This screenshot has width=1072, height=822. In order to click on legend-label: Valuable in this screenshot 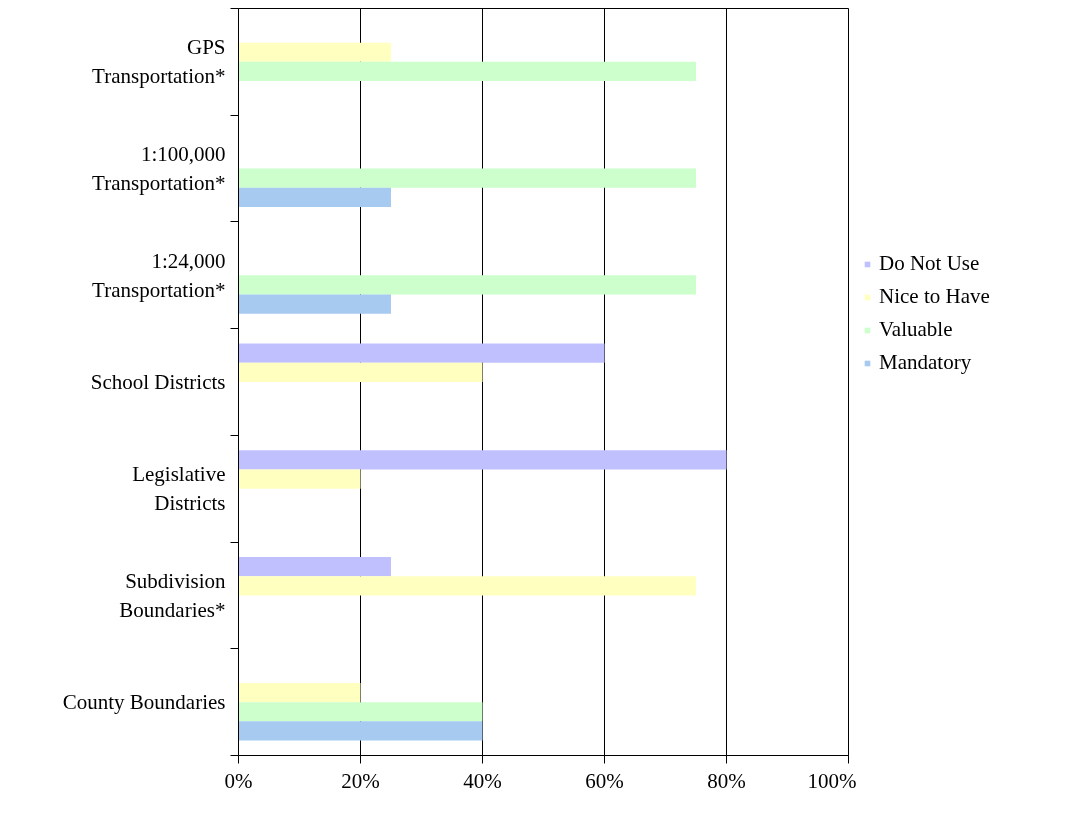, I will do `click(916, 329)`.